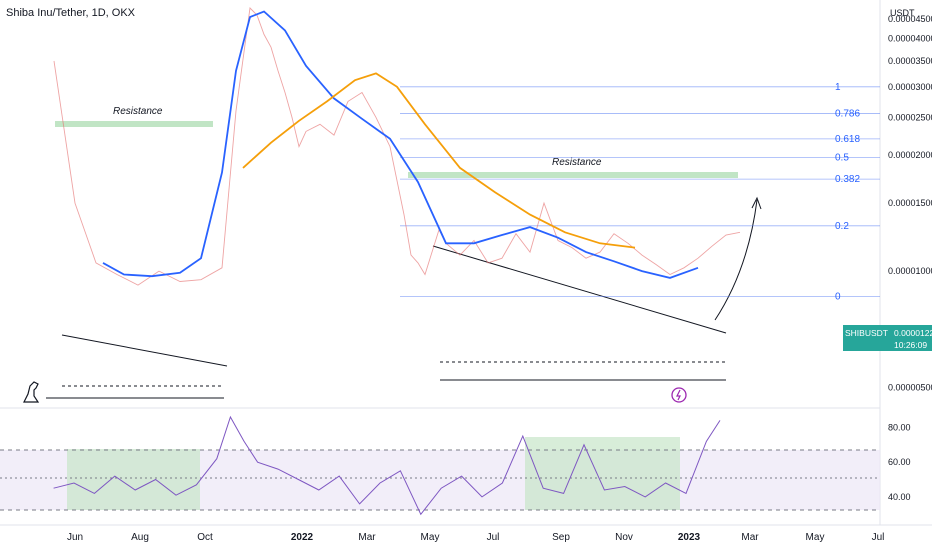 The width and height of the screenshot is (932, 550). I want to click on price-label-symbol: SHIBUSDT, so click(866, 333).